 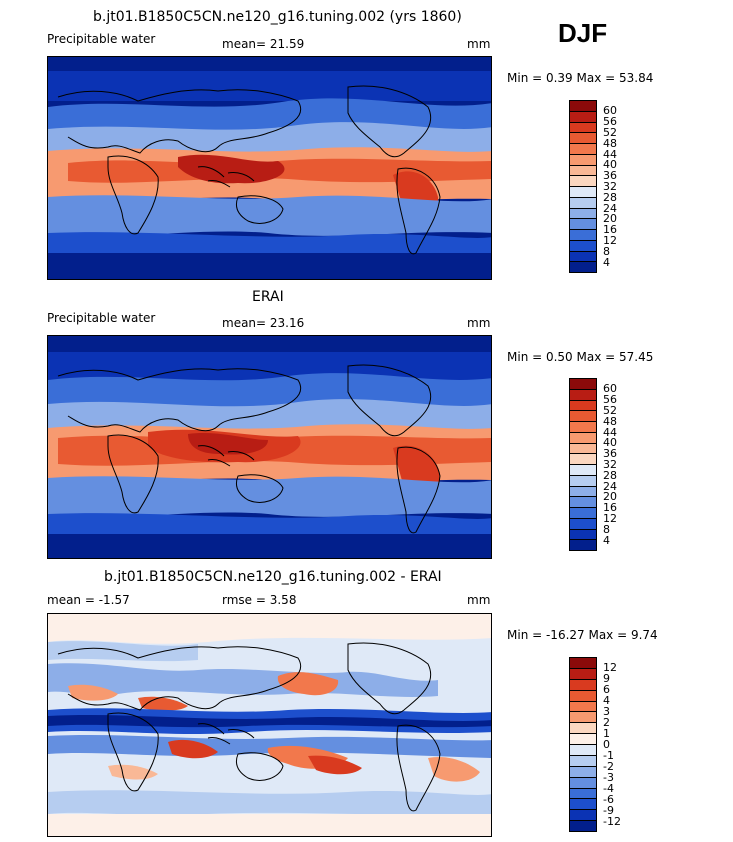 What do you see at coordinates (101, 39) in the screenshot?
I see `panel-1-variable: Precipitable water` at bounding box center [101, 39].